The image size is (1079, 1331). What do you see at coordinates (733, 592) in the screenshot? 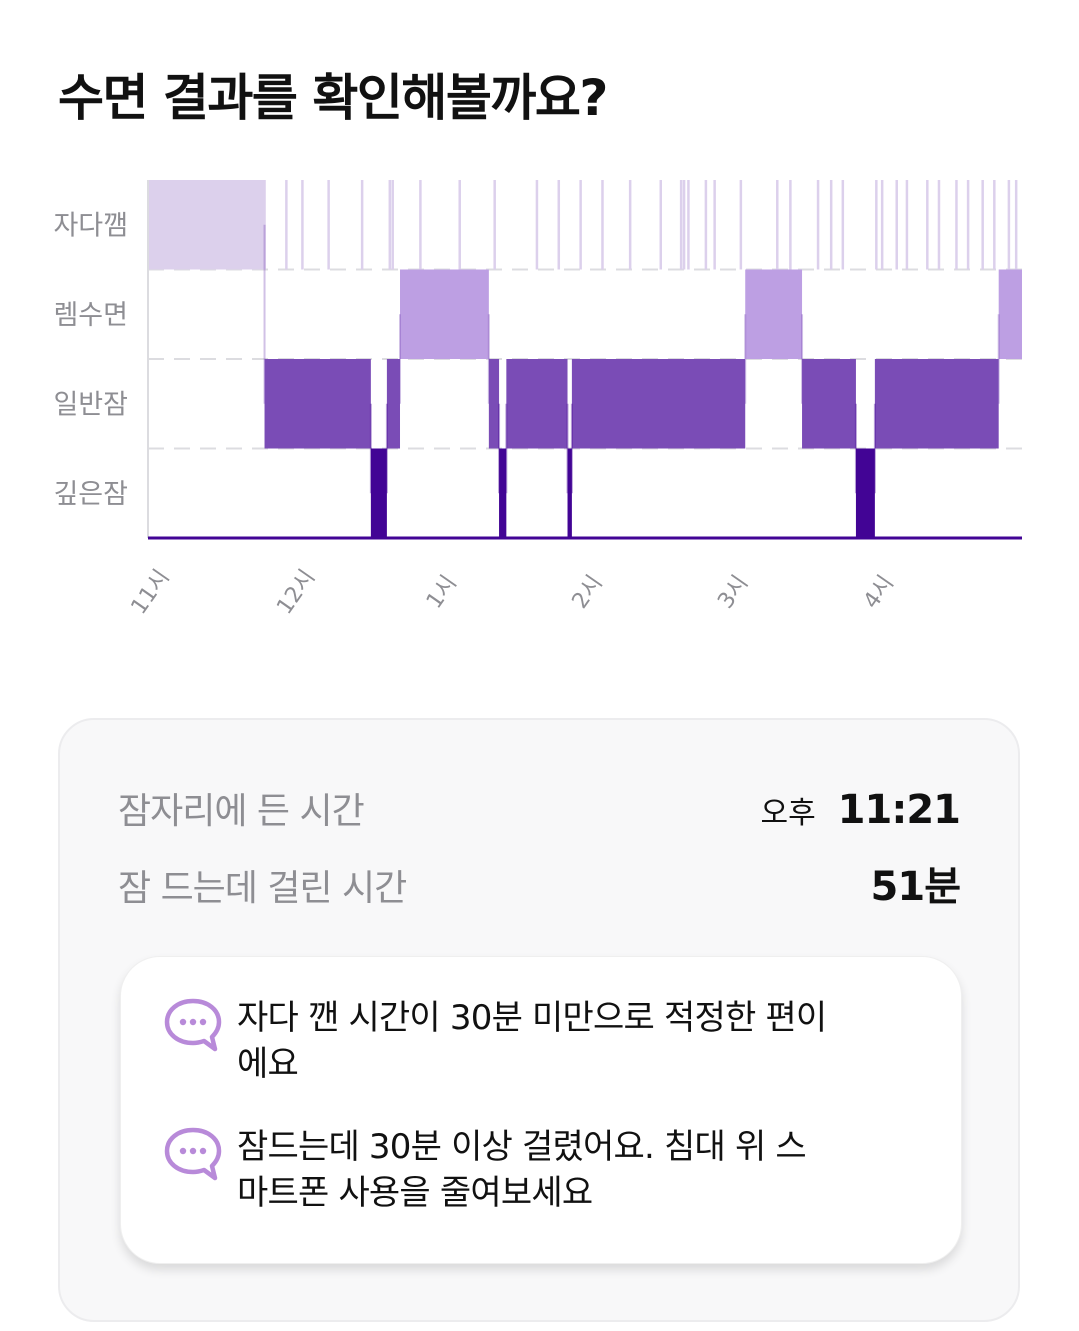
I see `x-tick-label: 3시` at bounding box center [733, 592].